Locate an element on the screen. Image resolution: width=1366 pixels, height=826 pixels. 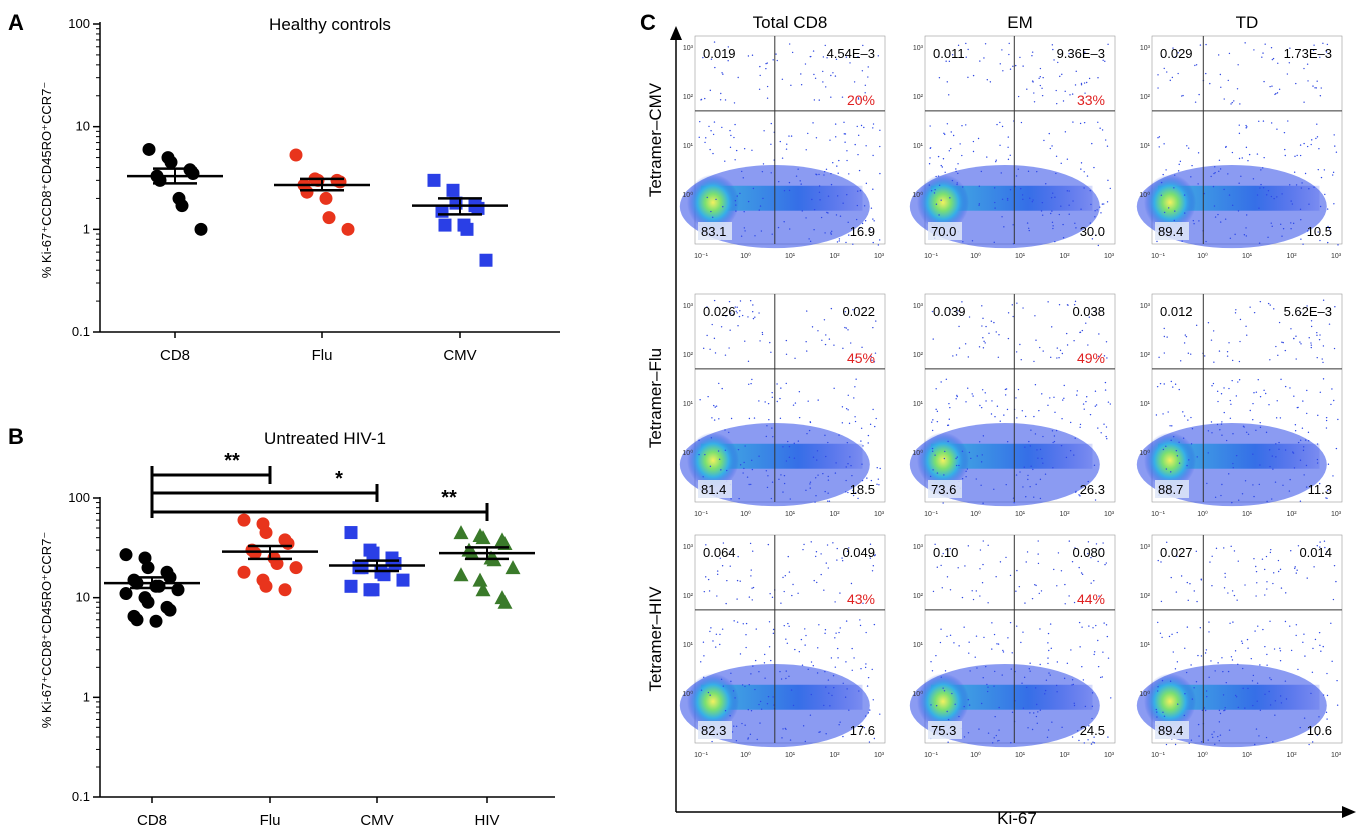
flow-ytick-label: 10⁰ is located at coordinates (1144, 453).